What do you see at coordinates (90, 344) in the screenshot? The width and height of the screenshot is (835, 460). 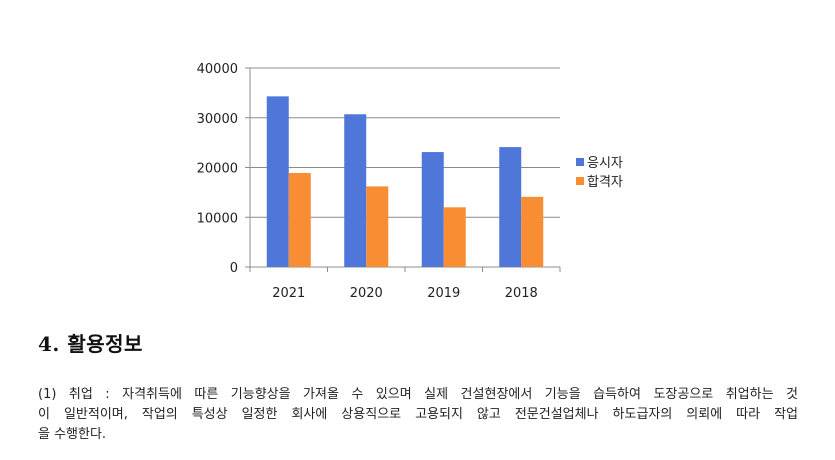 I see `section-title: 4. 활용정보` at bounding box center [90, 344].